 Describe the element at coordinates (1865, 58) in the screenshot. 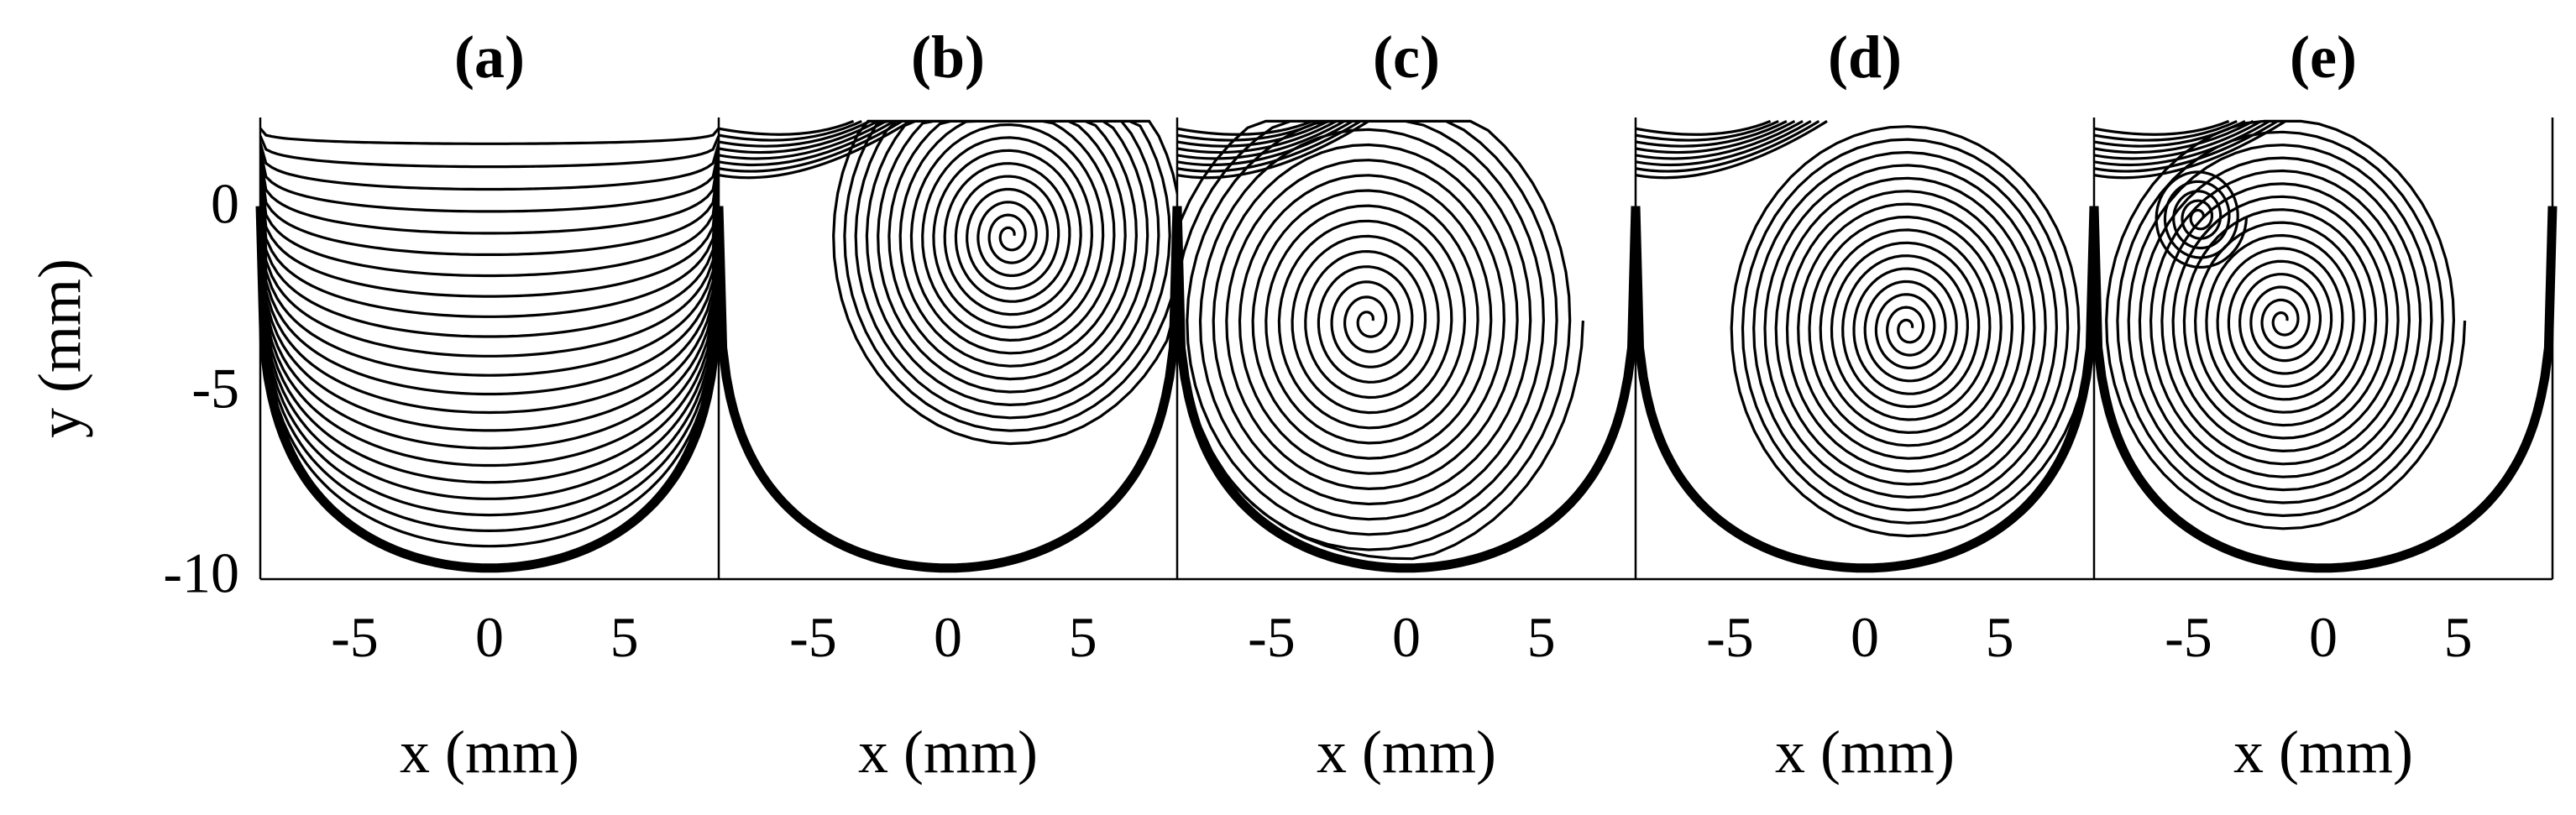

I see `panel-label: (d)` at that location.